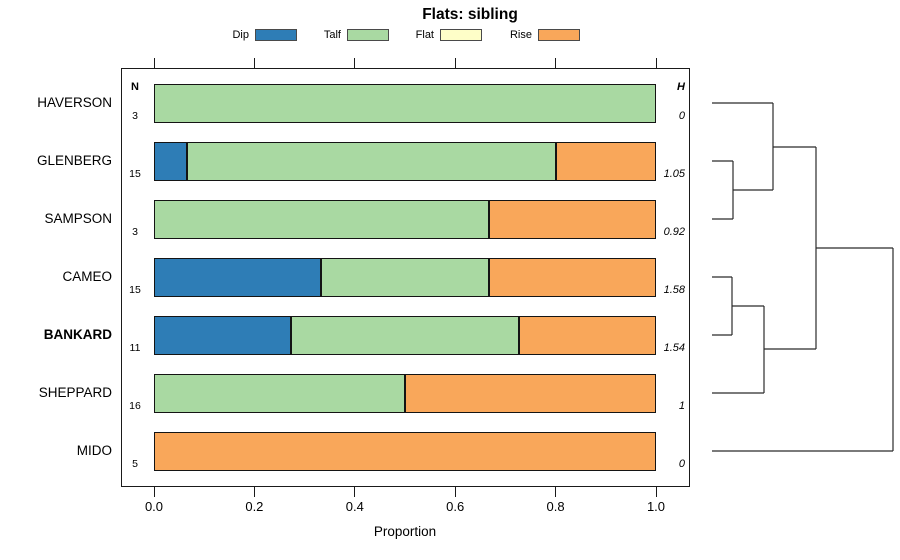  I want to click on bar-row-bankard, so click(405, 335).